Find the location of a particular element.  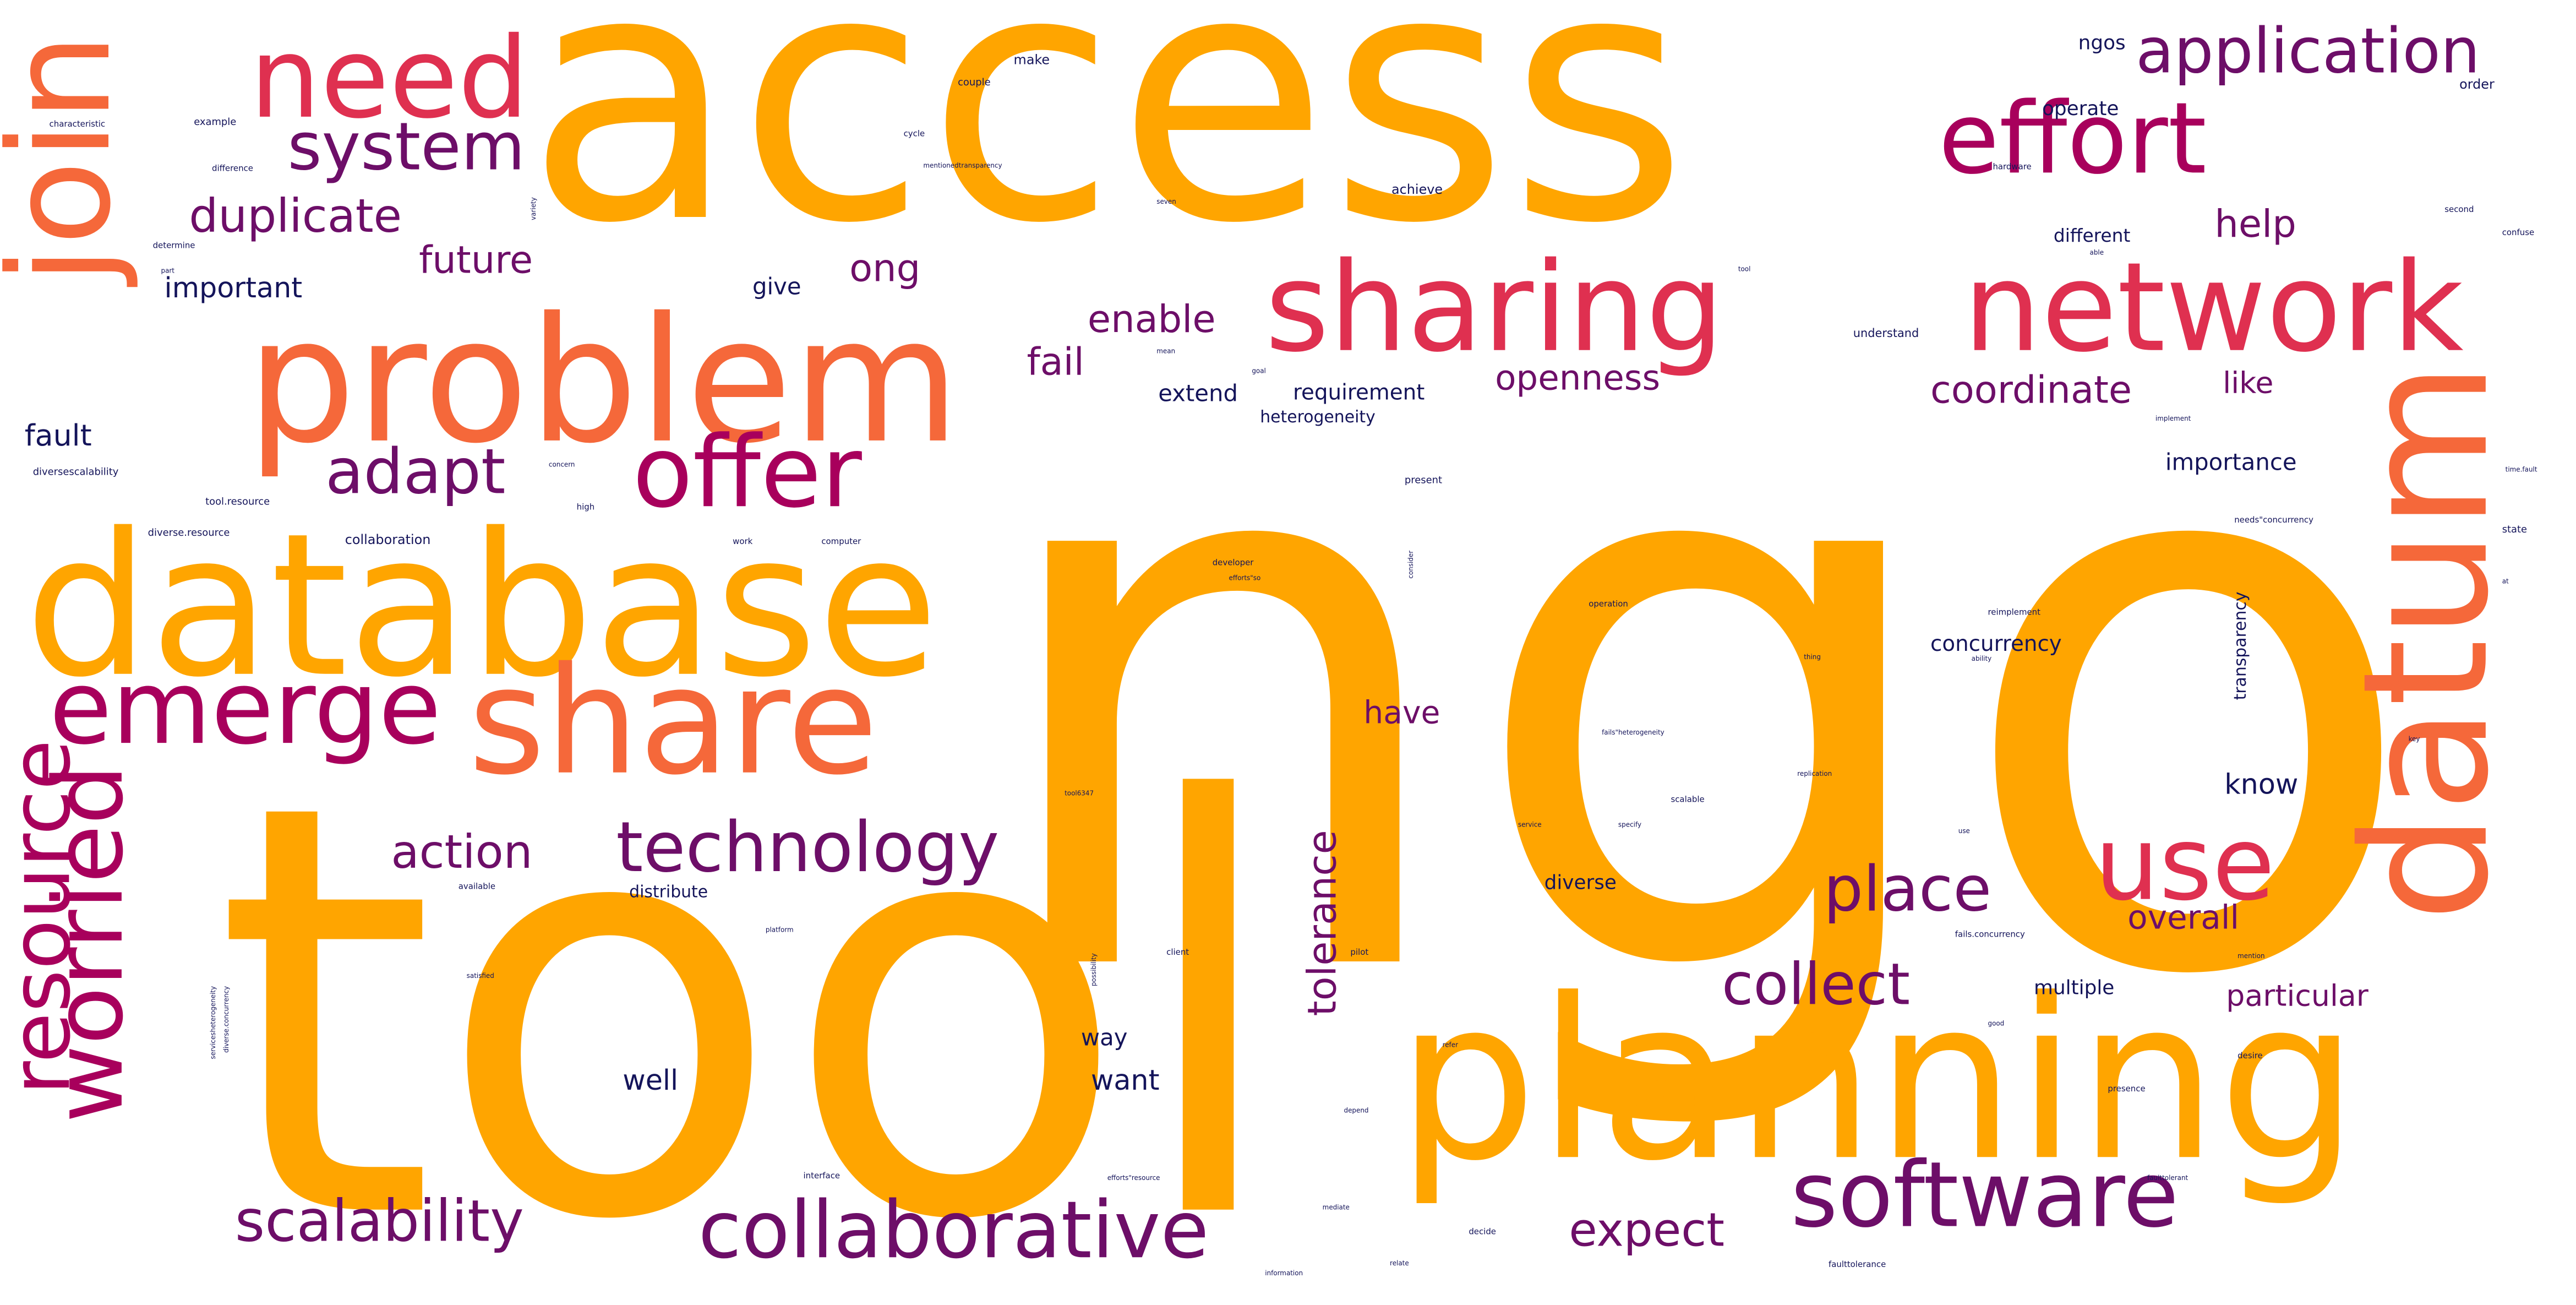

cloud-word: example is located at coordinates (216, 122).